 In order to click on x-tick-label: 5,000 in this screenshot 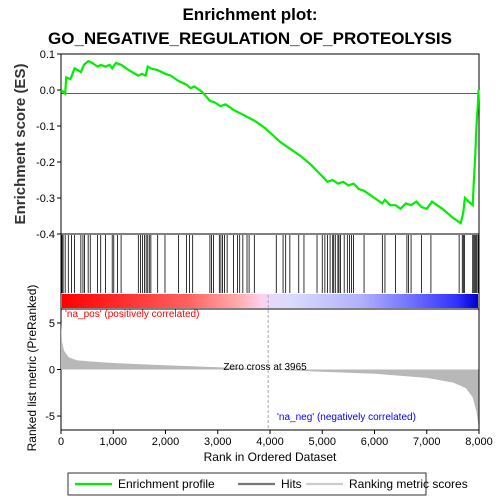, I will do `click(322, 442)`.